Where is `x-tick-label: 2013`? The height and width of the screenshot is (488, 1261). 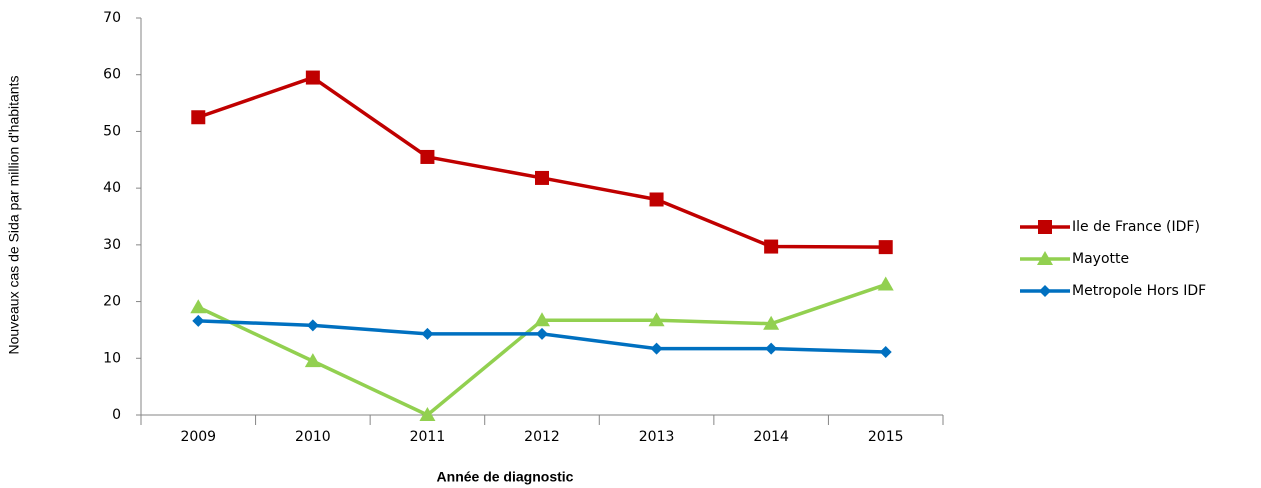
x-tick-label: 2013 is located at coordinates (657, 437).